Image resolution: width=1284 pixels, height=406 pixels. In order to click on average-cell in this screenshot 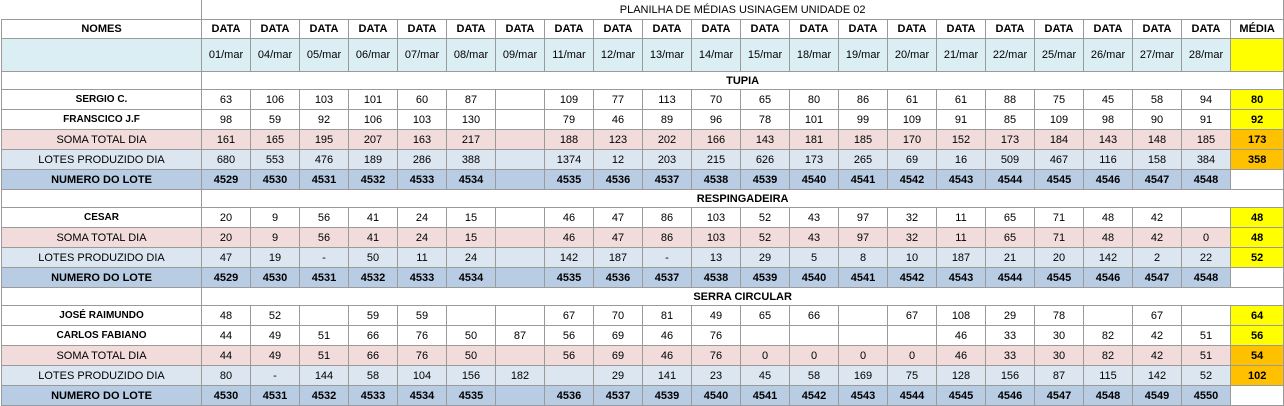, I will do `click(1256, 277)`.